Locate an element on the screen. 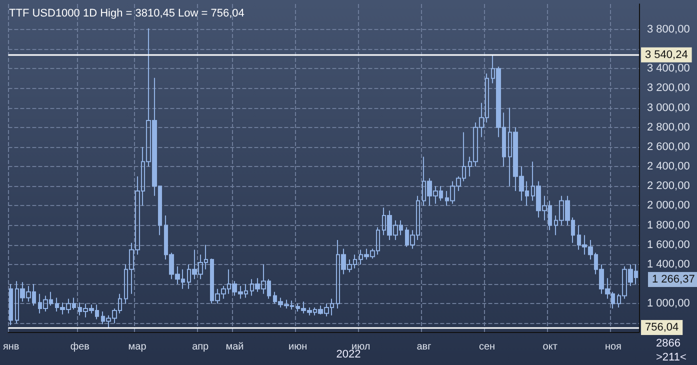  x-tick-label: сен is located at coordinates (487, 347).